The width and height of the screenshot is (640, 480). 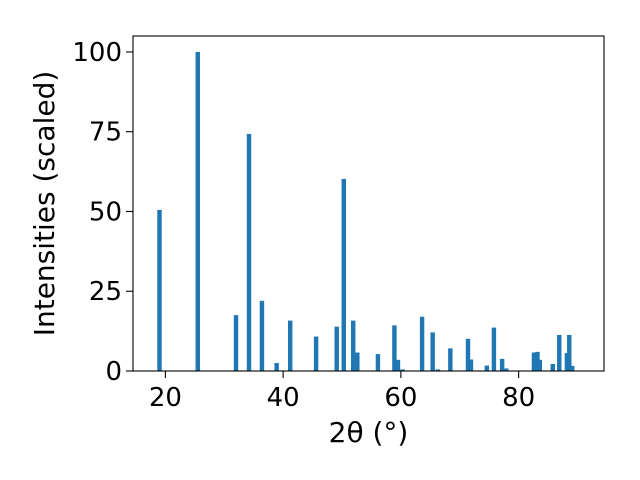 What do you see at coordinates (283, 398) in the screenshot?
I see `x-tick-label: 40` at bounding box center [283, 398].